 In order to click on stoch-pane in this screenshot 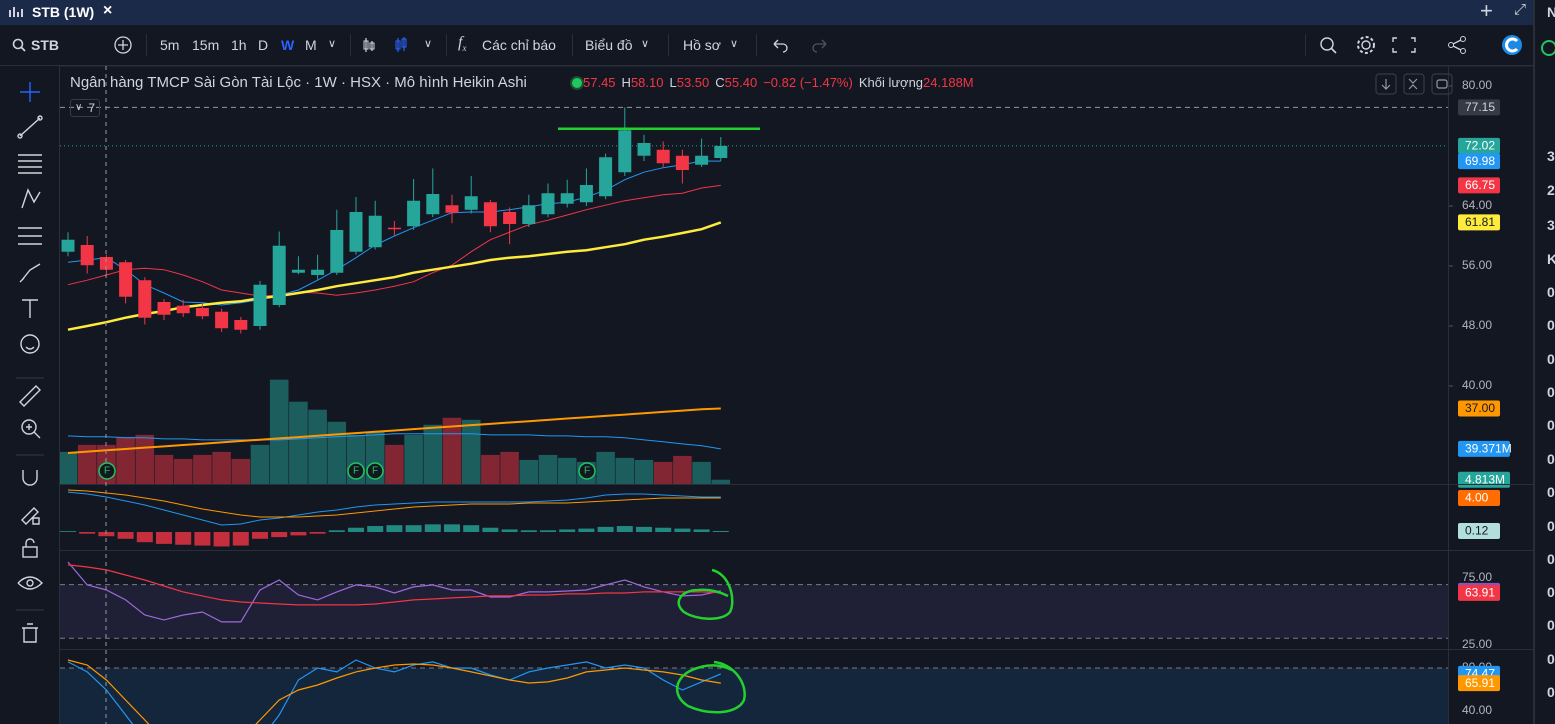, I will do `click(754, 691)`.